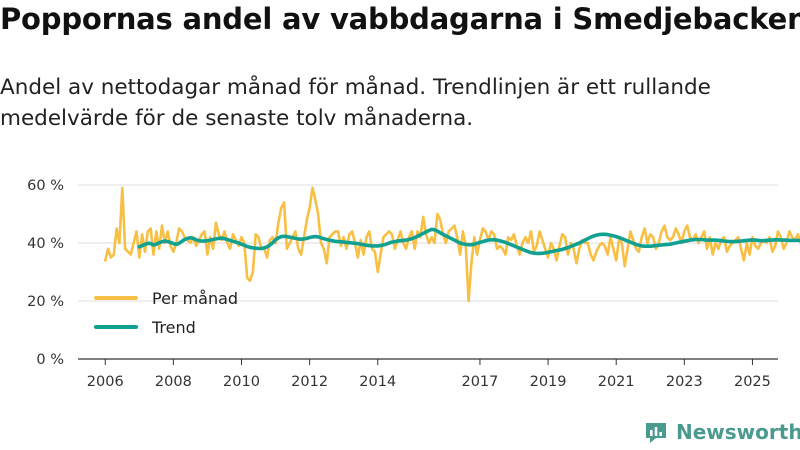  I want to click on x-tick-label: 2019, so click(548, 382).